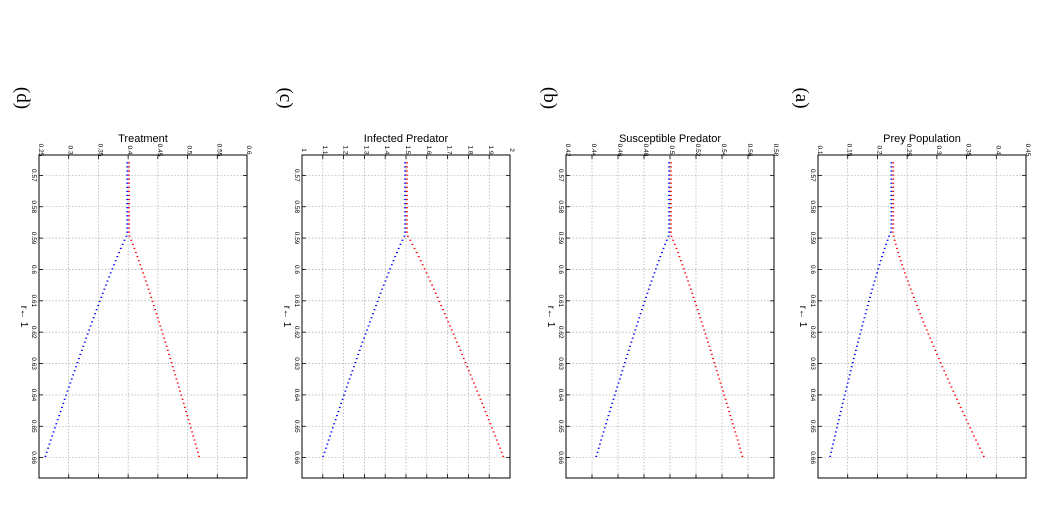 The height and width of the screenshot is (522, 1042). I want to click on panel-label: (b), so click(549, 98).